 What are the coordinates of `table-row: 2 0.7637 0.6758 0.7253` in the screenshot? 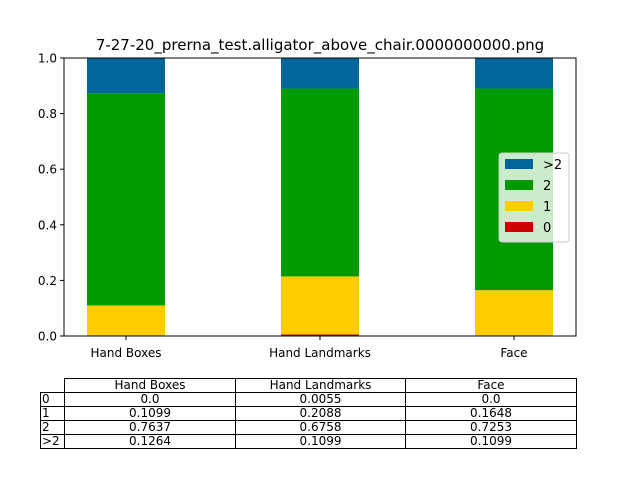 It's located at (308, 427).